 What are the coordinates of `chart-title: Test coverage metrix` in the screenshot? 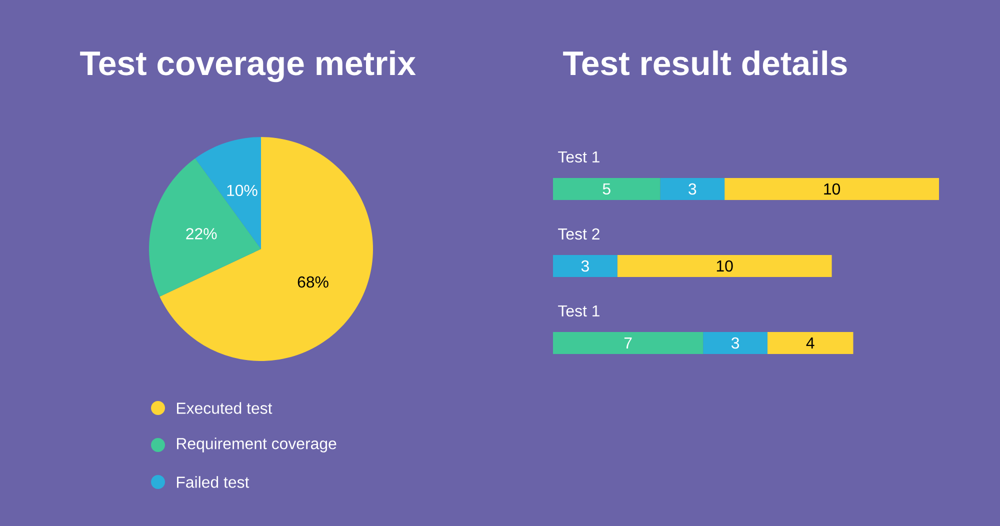 It's located at (248, 66).